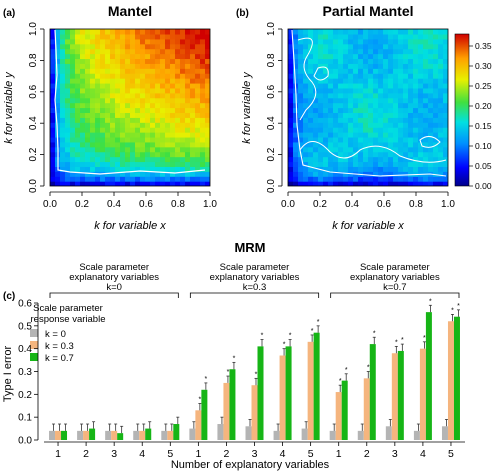 The image size is (500, 471). Describe the element at coordinates (34, 357) in the screenshot. I see `legend-swatch-k07` at that location.